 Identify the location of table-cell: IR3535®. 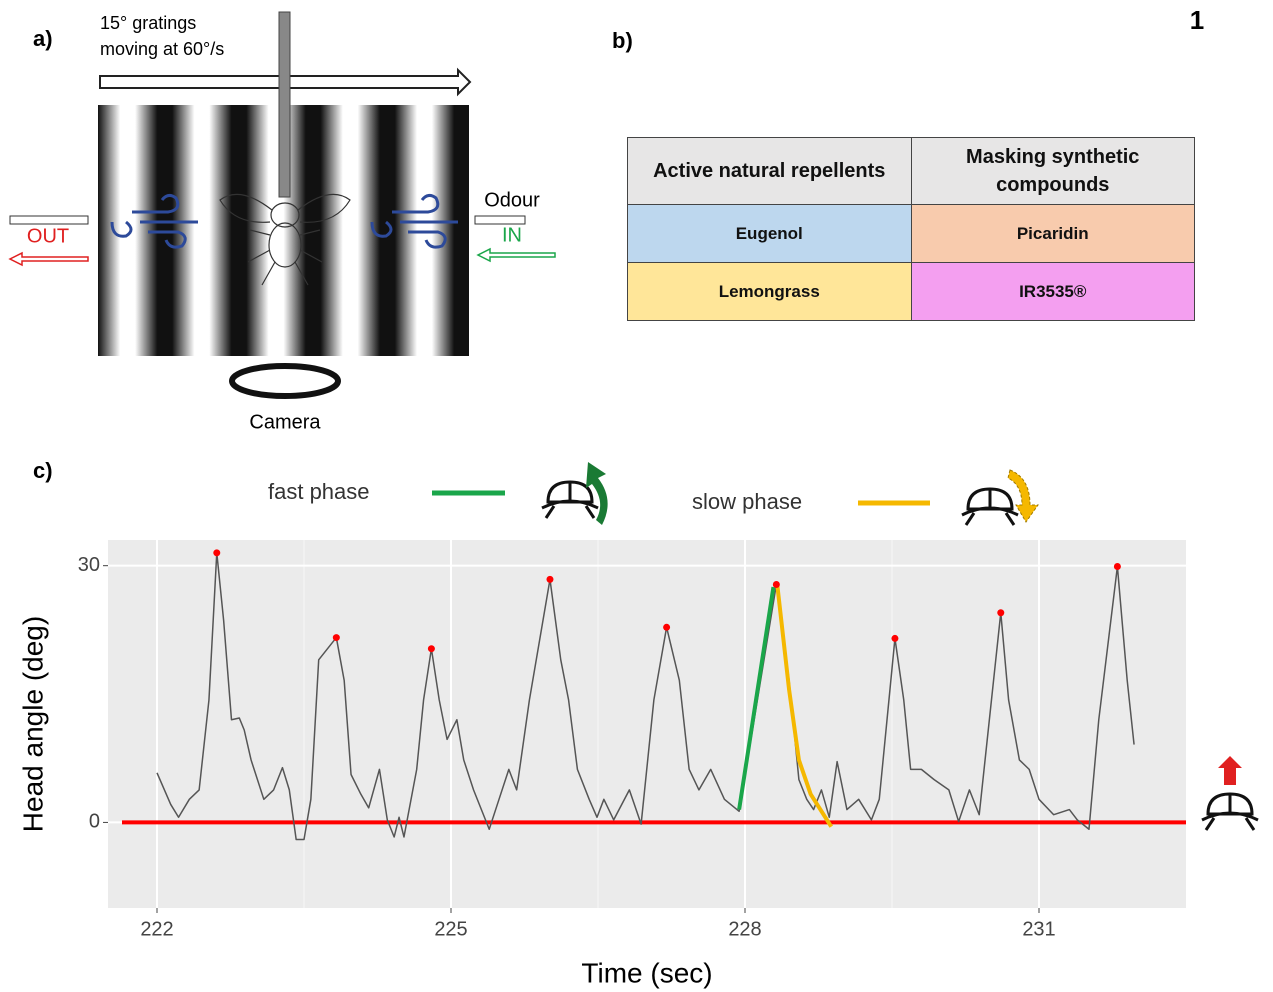
(1053, 292).